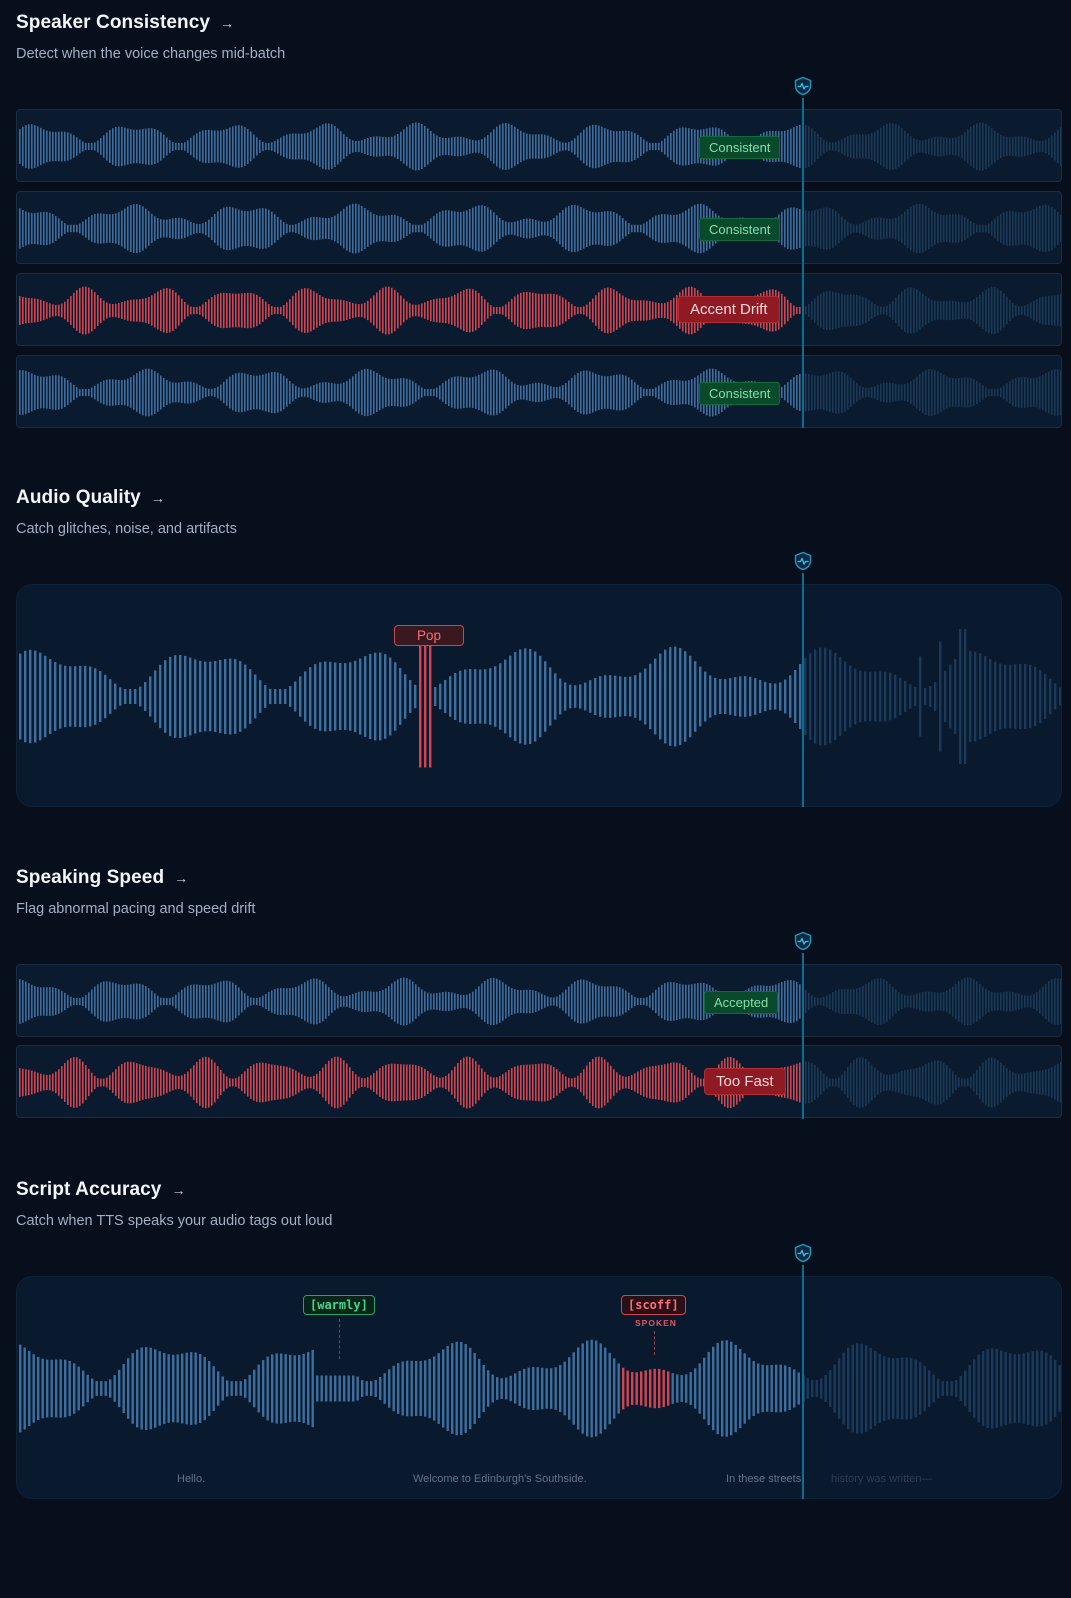  What do you see at coordinates (102, 878) in the screenshot?
I see `speaking-speed-header-link: Speaking Speed →` at bounding box center [102, 878].